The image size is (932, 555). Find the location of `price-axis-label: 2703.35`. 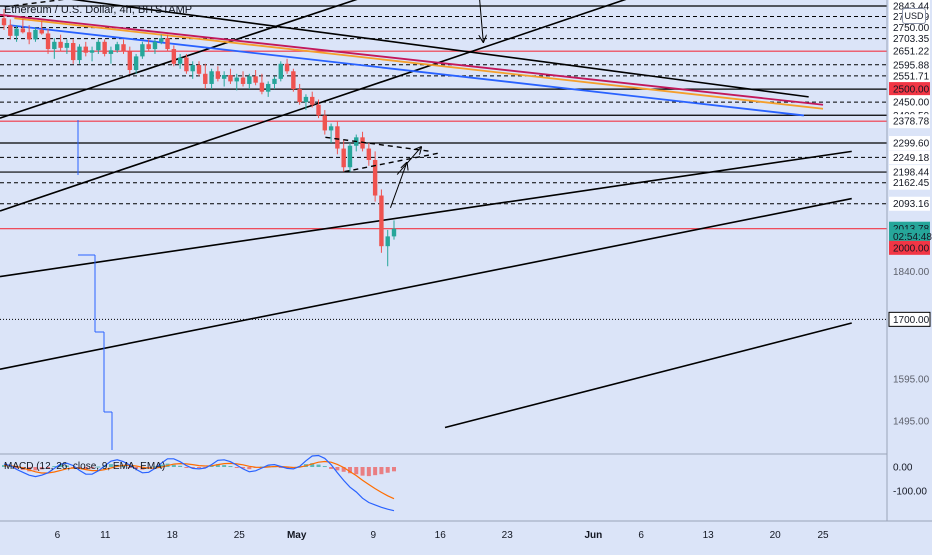

price-axis-label: 2703.35 is located at coordinates (911, 39).